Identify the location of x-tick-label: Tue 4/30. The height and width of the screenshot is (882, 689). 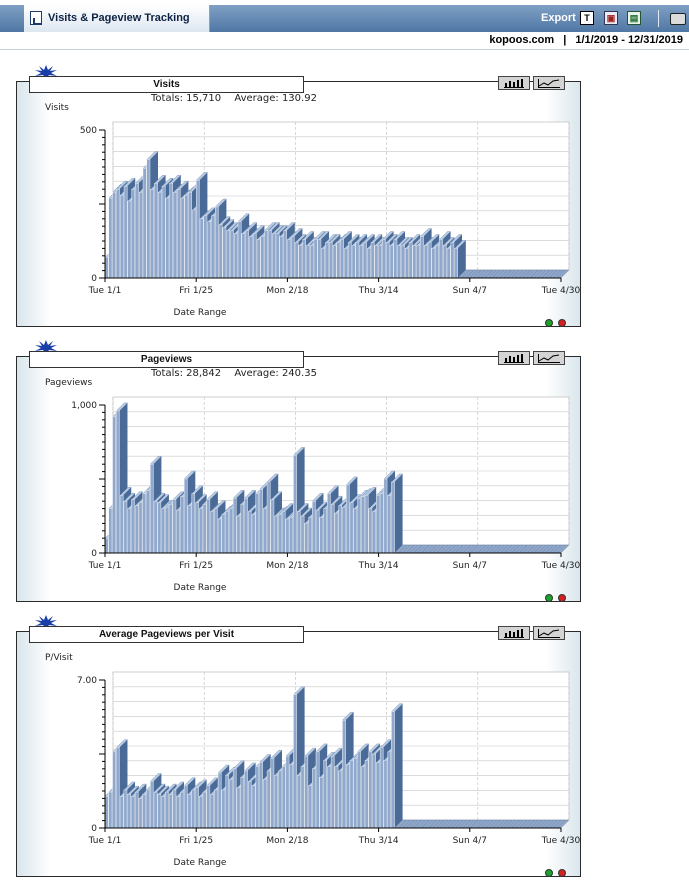
(561, 291).